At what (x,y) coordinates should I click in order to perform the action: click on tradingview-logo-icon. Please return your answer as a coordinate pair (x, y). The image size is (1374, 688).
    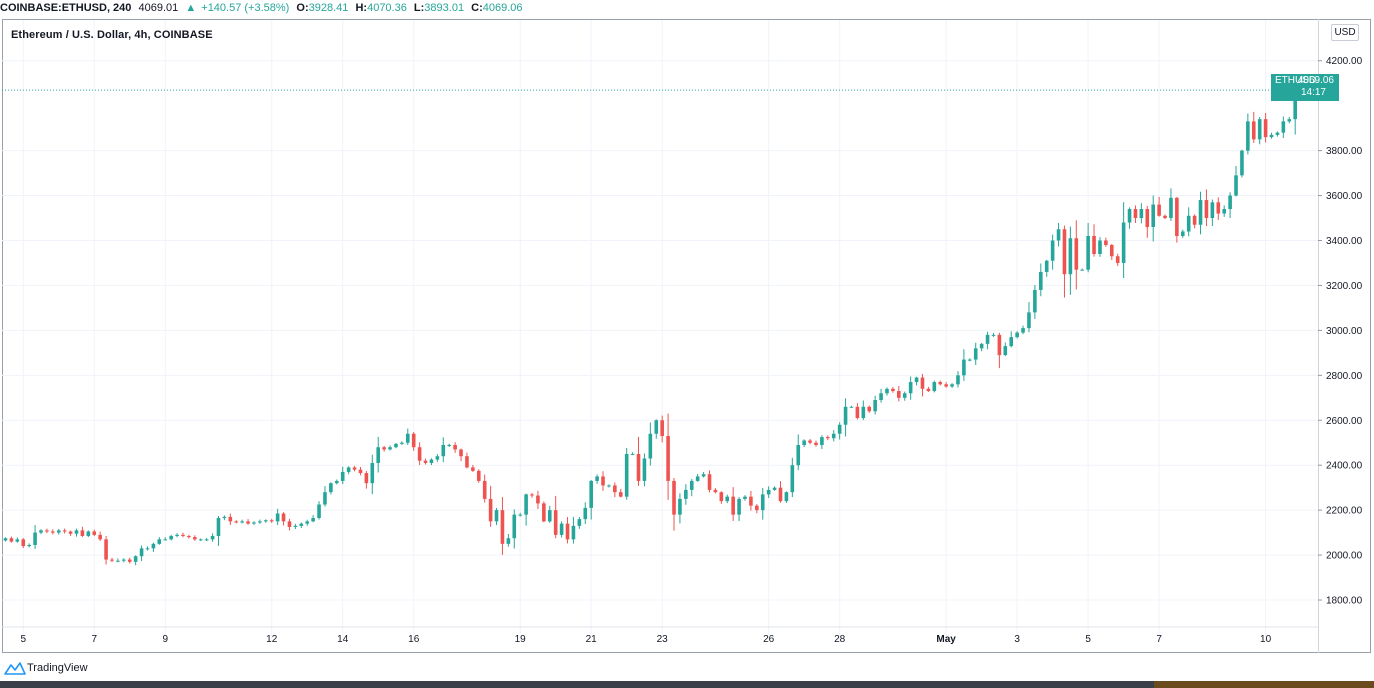
    Looking at the image, I should click on (15, 668).